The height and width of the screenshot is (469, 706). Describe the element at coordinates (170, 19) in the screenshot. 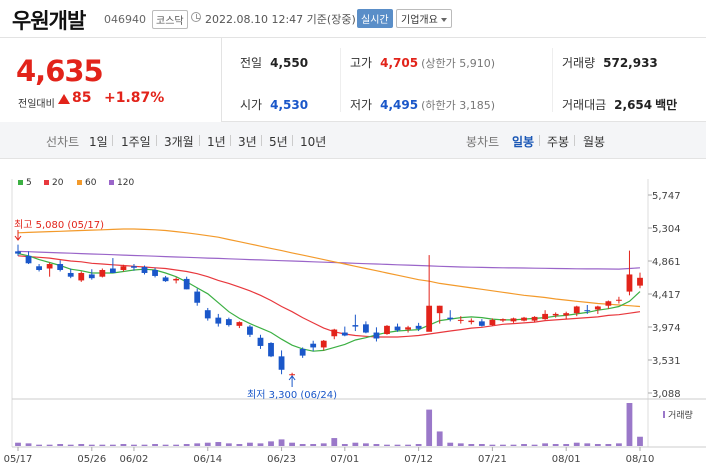

I see `market-badge: 코스닥` at that location.